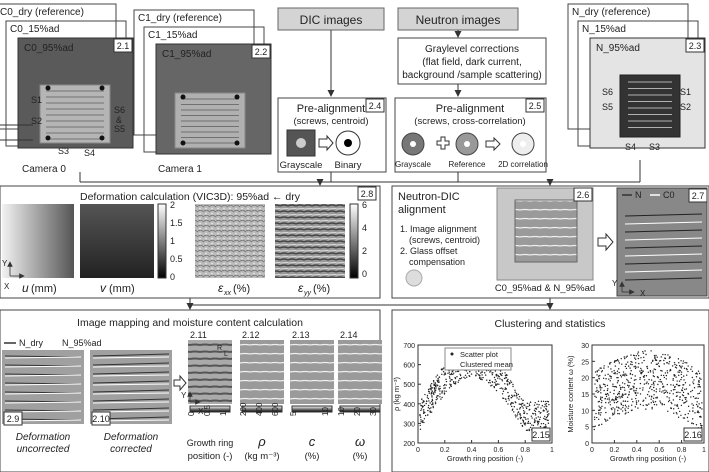 The image size is (709, 472). I want to click on label: S2, so click(36, 121).